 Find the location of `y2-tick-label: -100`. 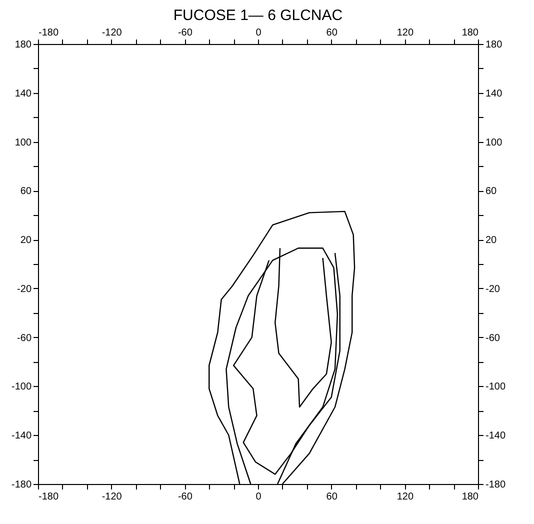

y2-tick-label: -100 is located at coordinates (496, 387).